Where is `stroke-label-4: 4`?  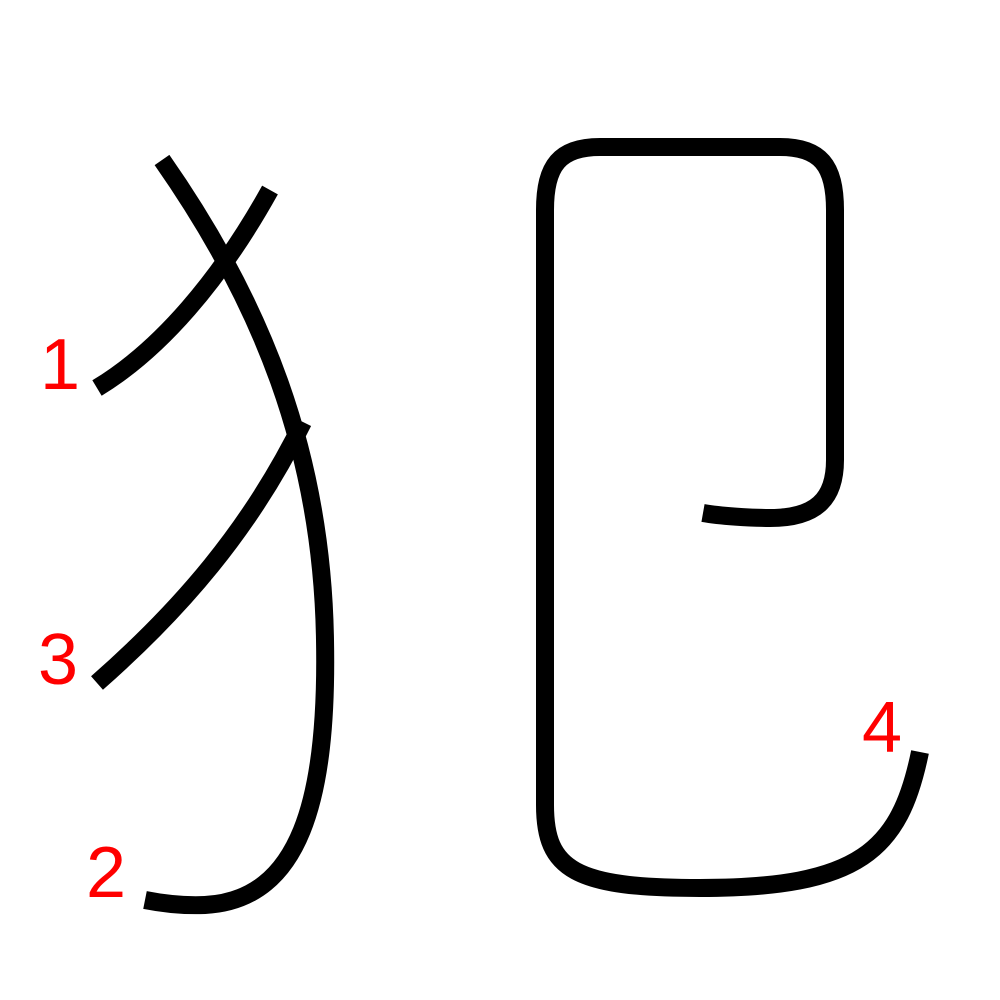
stroke-label-4: 4 is located at coordinates (882, 728).